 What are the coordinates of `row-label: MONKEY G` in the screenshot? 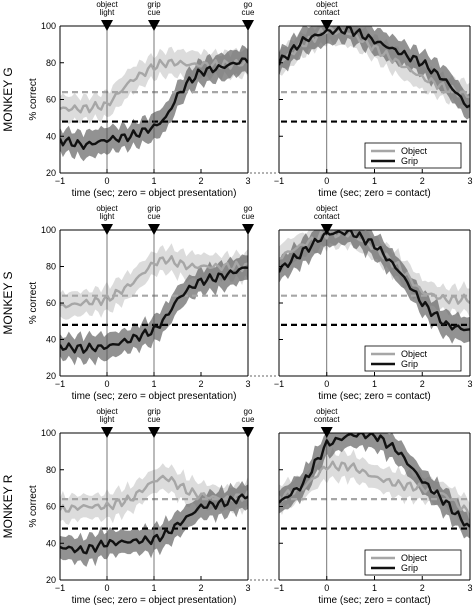 It's located at (8, 99).